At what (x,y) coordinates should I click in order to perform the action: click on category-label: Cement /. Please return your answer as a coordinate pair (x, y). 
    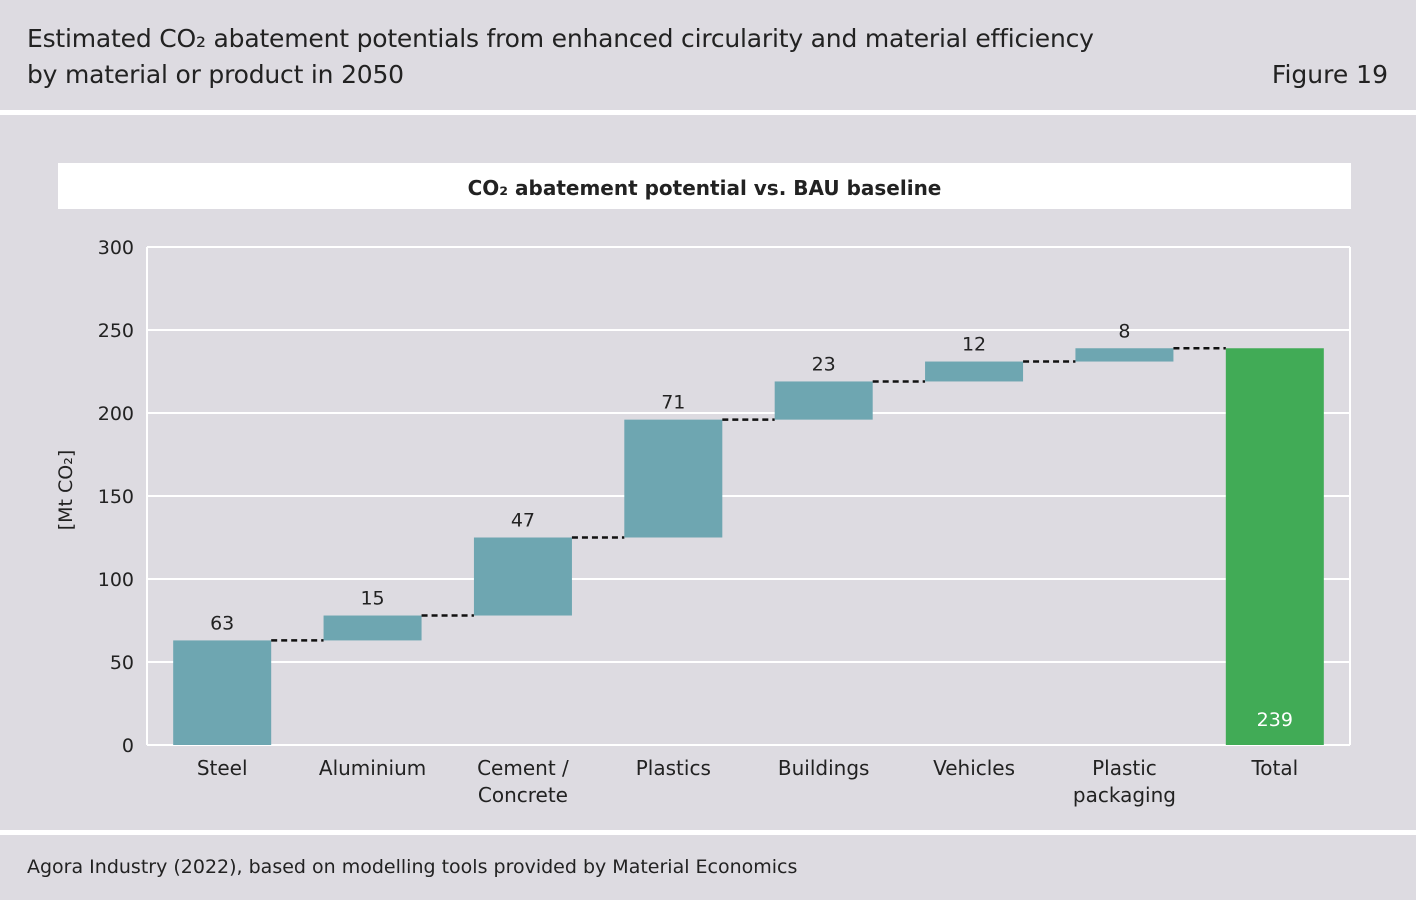
    Looking at the image, I should click on (523, 768).